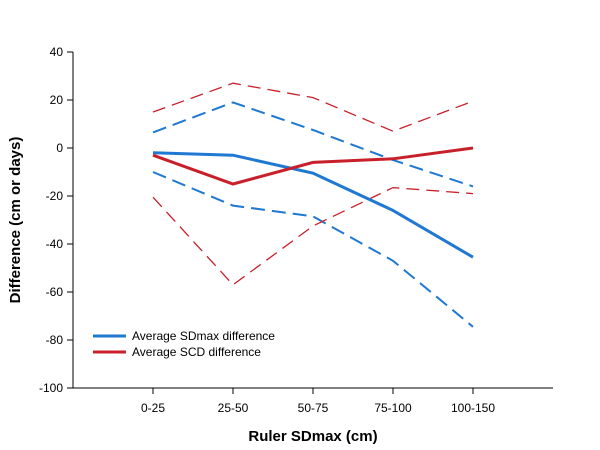 The image size is (600, 450). I want to click on y-ticks: -100 -80 -60 -40 -20 0 20 40, so click(56, 220).